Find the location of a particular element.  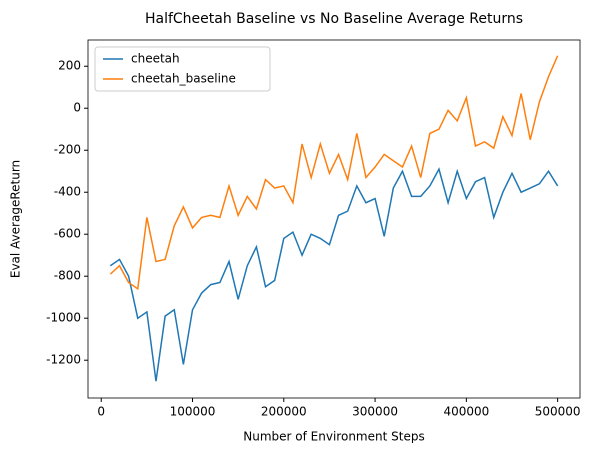

y-axis-label: Eval AverageReturn is located at coordinates (16, 219).